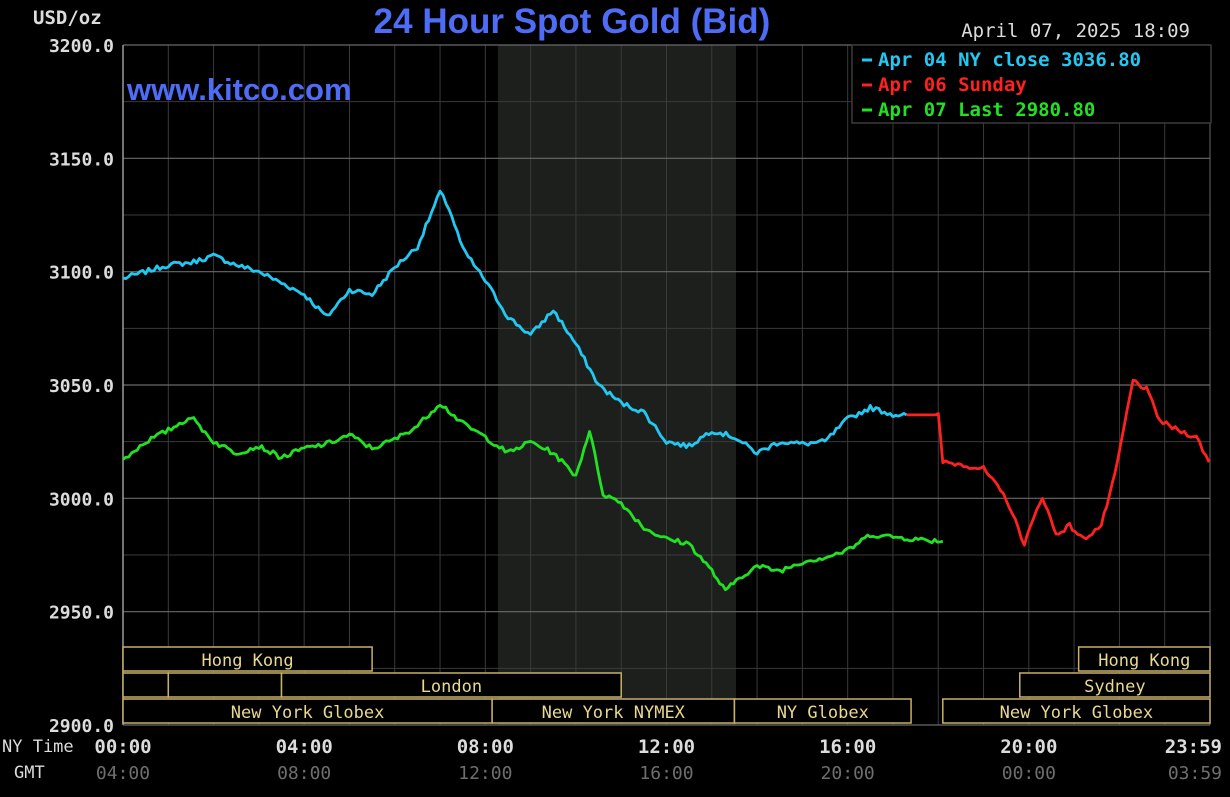 Image resolution: width=1230 pixels, height=797 pixels. I want to click on x-tick-label-gmt: 16:00, so click(666, 773).